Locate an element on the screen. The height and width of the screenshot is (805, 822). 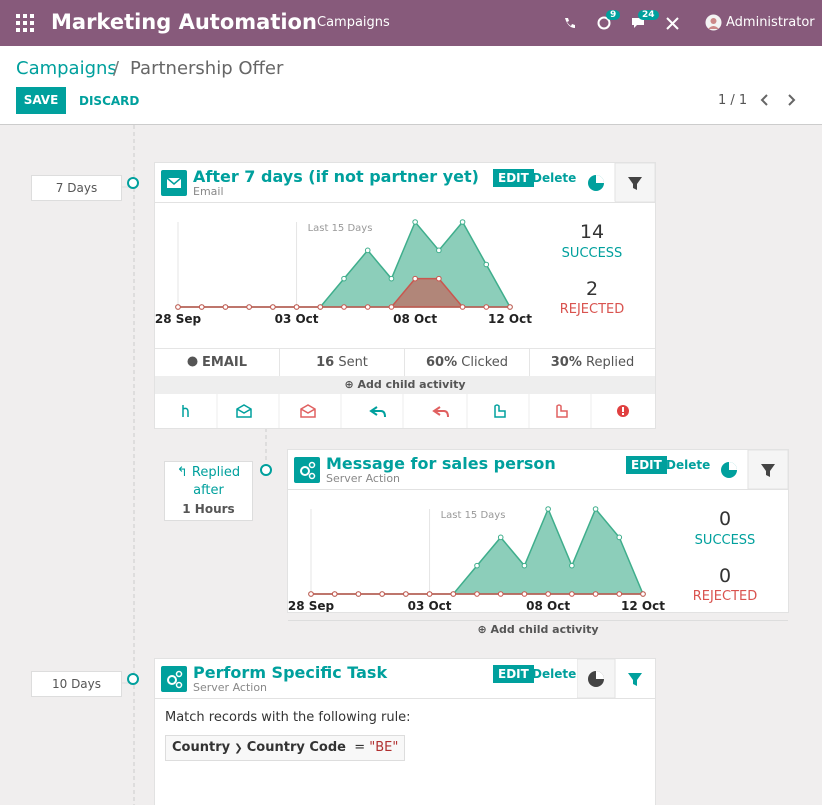
messages-icon is located at coordinates (639, 23).